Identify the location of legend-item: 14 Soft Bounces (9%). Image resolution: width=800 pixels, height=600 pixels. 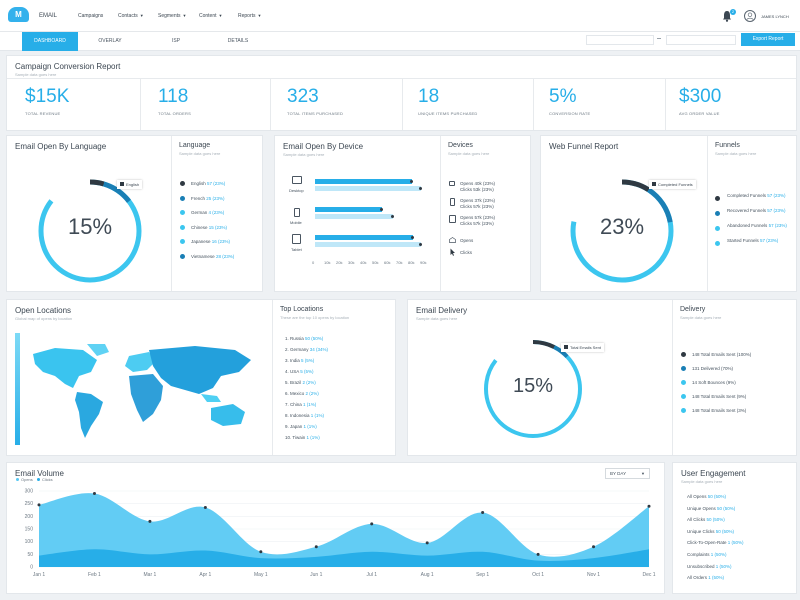
(714, 382).